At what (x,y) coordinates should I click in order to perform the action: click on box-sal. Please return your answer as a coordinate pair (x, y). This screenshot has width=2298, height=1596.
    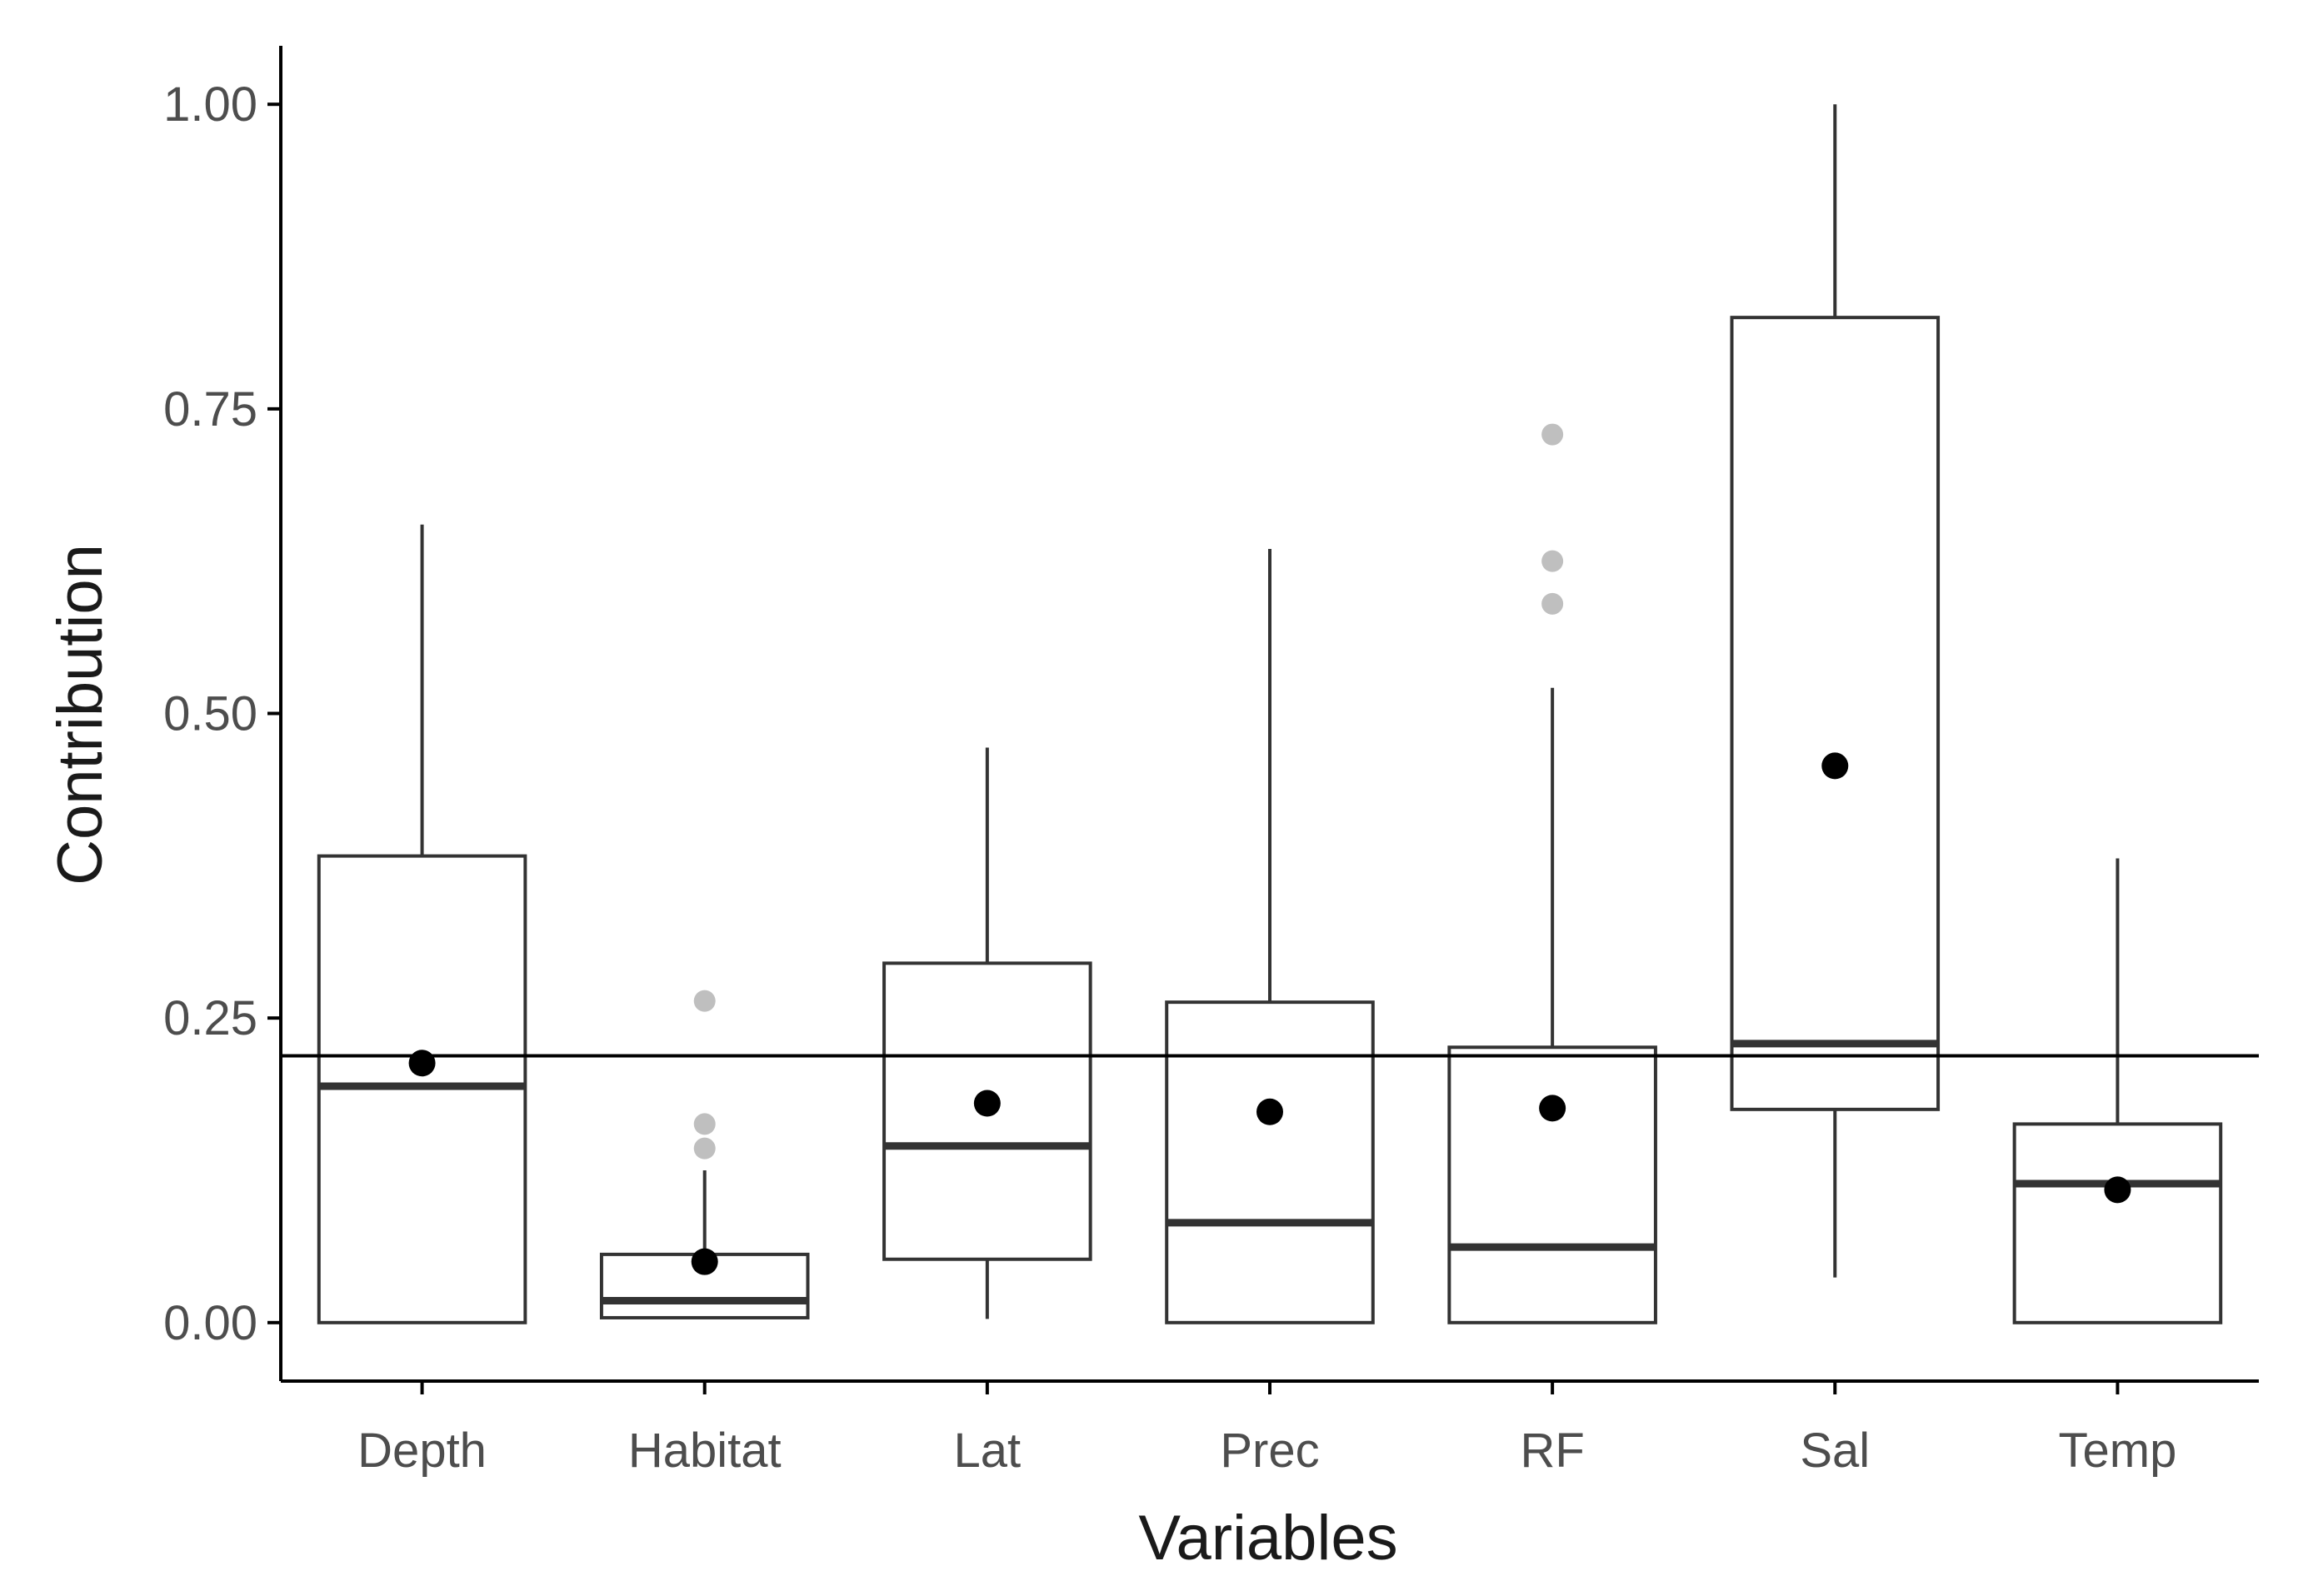
    Looking at the image, I should click on (1835, 713).